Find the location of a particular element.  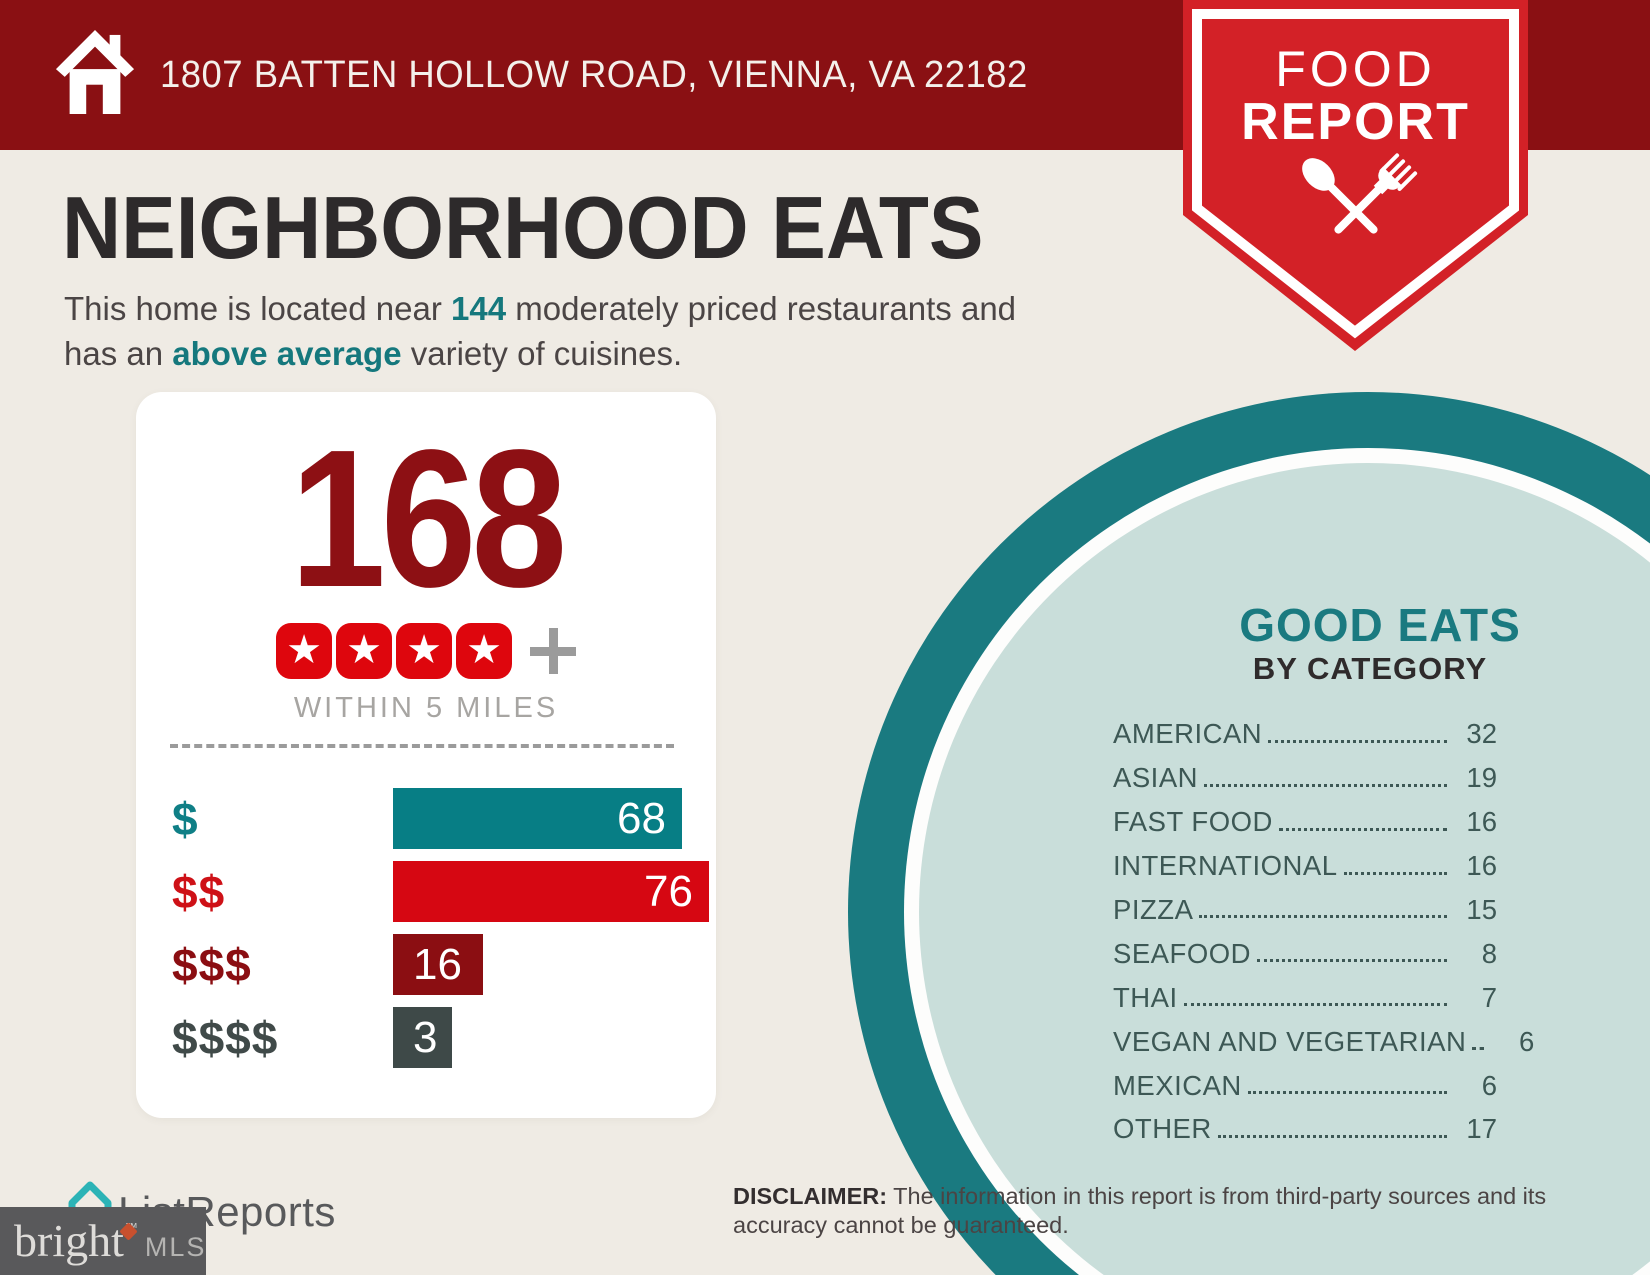

category-row: FAST FOOD 16 is located at coordinates (1305, 822).